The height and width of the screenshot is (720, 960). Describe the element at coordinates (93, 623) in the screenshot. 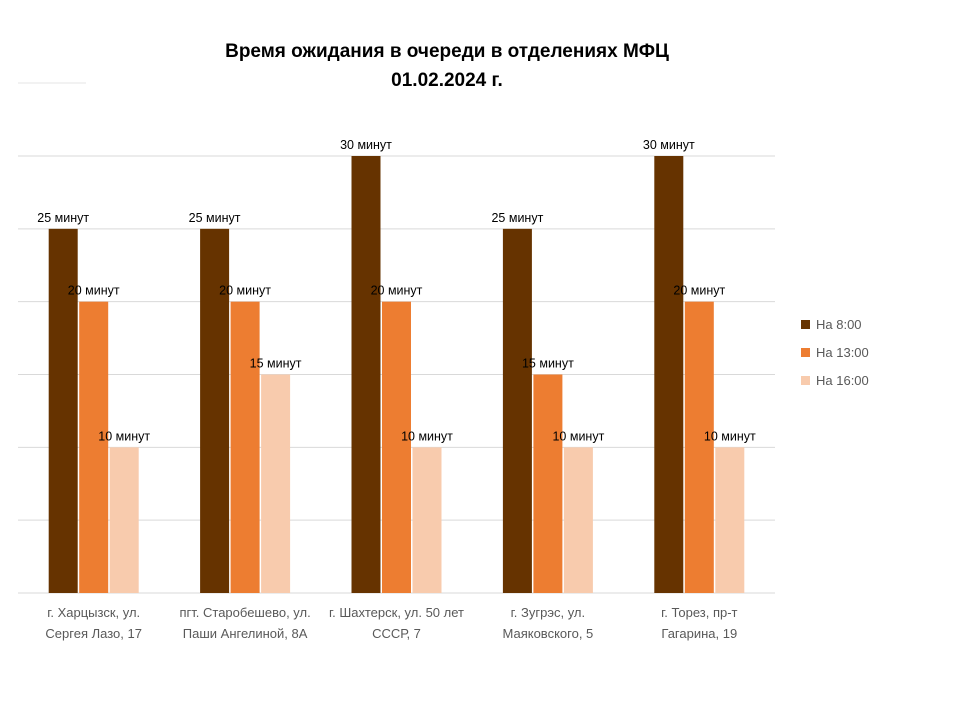

I see `category-label: г. Харцызск, ул. Сергея Лазо, 17` at that location.